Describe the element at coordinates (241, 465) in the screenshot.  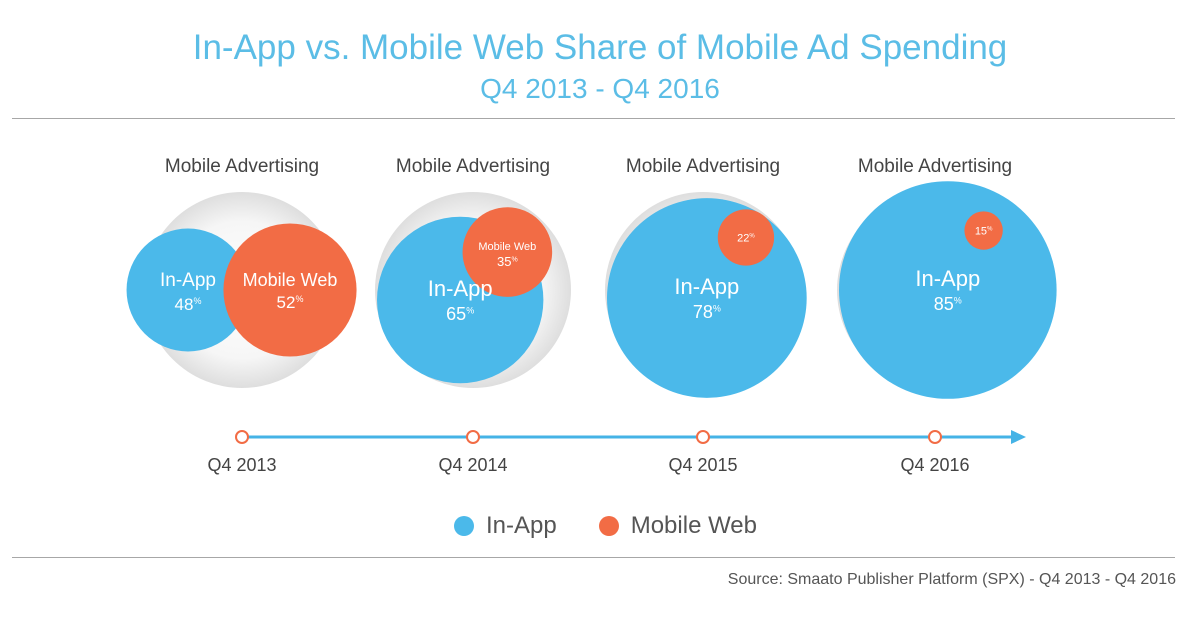
I see `x-tick-label: Q4 2013` at that location.